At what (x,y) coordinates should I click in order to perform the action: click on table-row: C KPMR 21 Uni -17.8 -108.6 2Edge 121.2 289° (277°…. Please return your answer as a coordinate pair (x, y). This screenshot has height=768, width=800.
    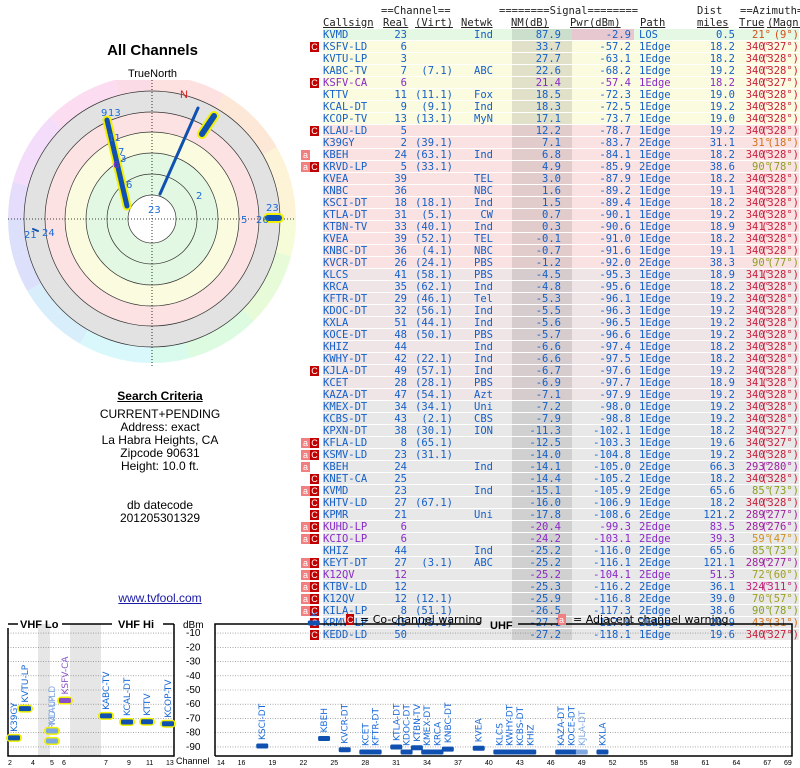
    Looking at the image, I should click on (549, 515).